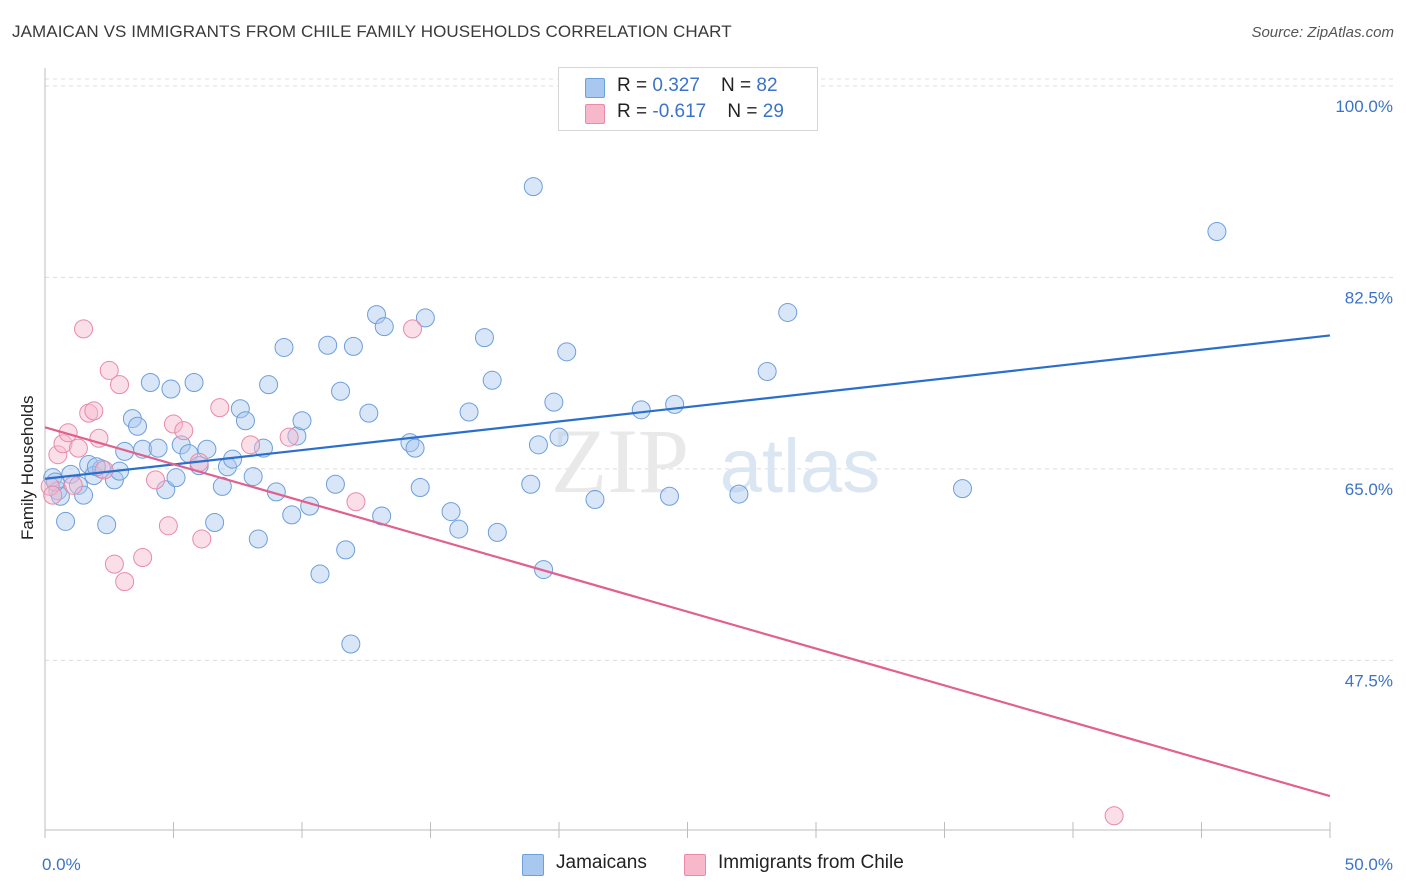  What do you see at coordinates (1322, 32) in the screenshot?
I see `source-label: Source: ZipAtlas.com` at bounding box center [1322, 32].